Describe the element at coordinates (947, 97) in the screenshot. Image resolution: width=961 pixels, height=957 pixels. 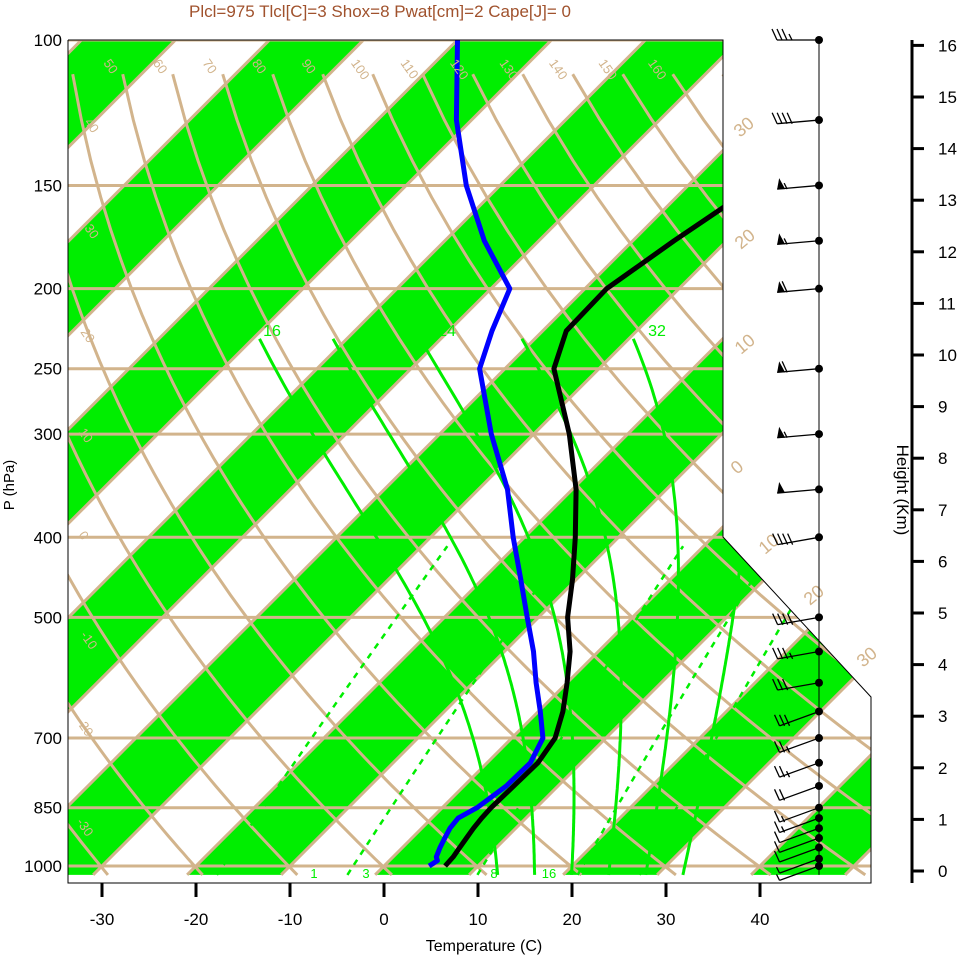
I see `height-tick-label: 15` at that location.